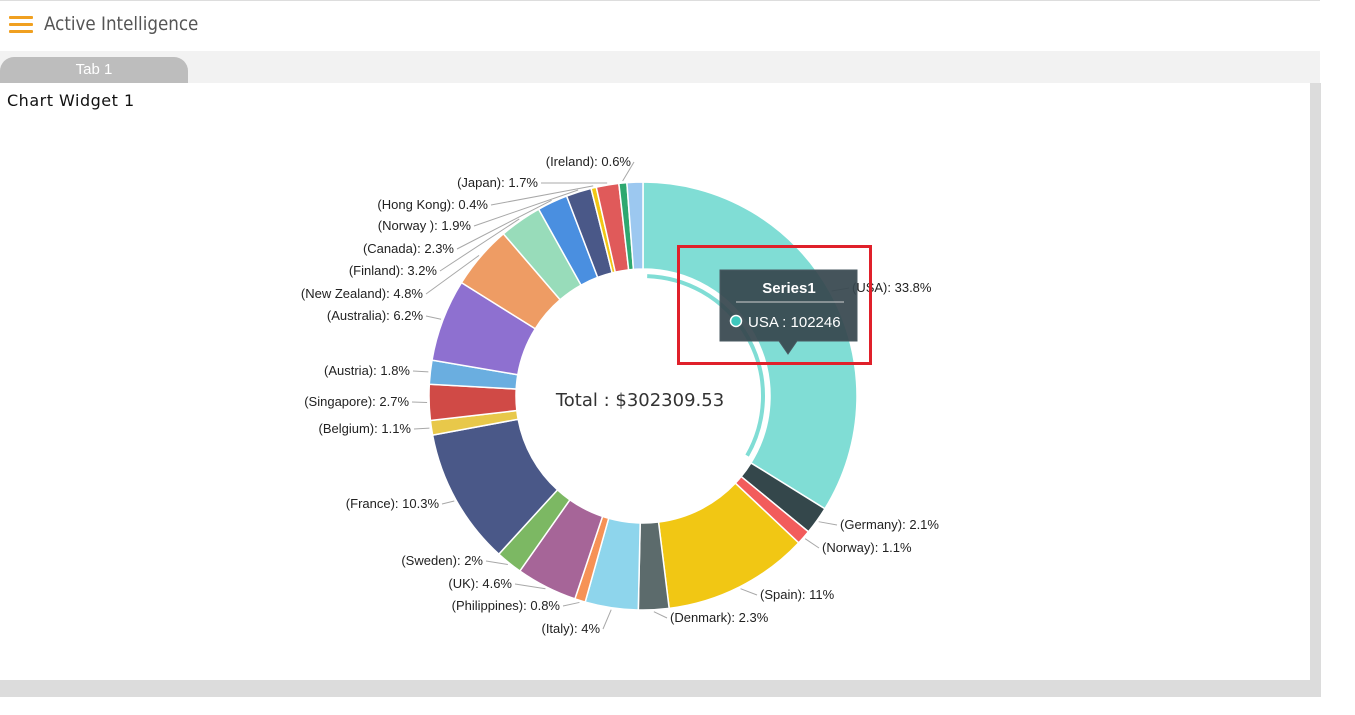 The width and height of the screenshot is (1355, 715). Describe the element at coordinates (660, 67) in the screenshot. I see `tab-strip` at that location.